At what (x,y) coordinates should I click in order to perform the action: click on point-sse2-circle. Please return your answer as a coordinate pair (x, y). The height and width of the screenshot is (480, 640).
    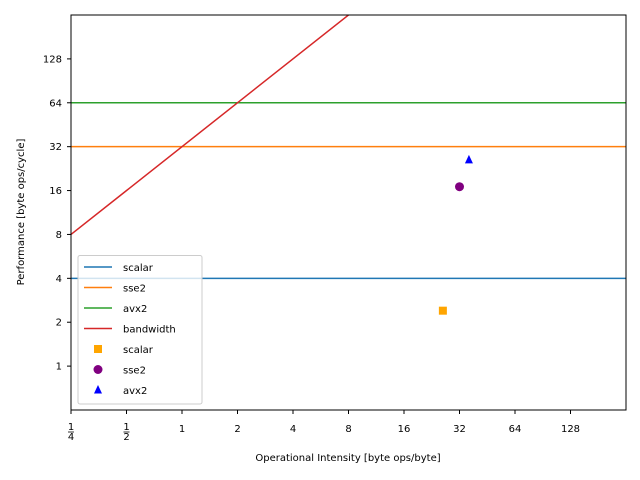
    Looking at the image, I should click on (459, 187).